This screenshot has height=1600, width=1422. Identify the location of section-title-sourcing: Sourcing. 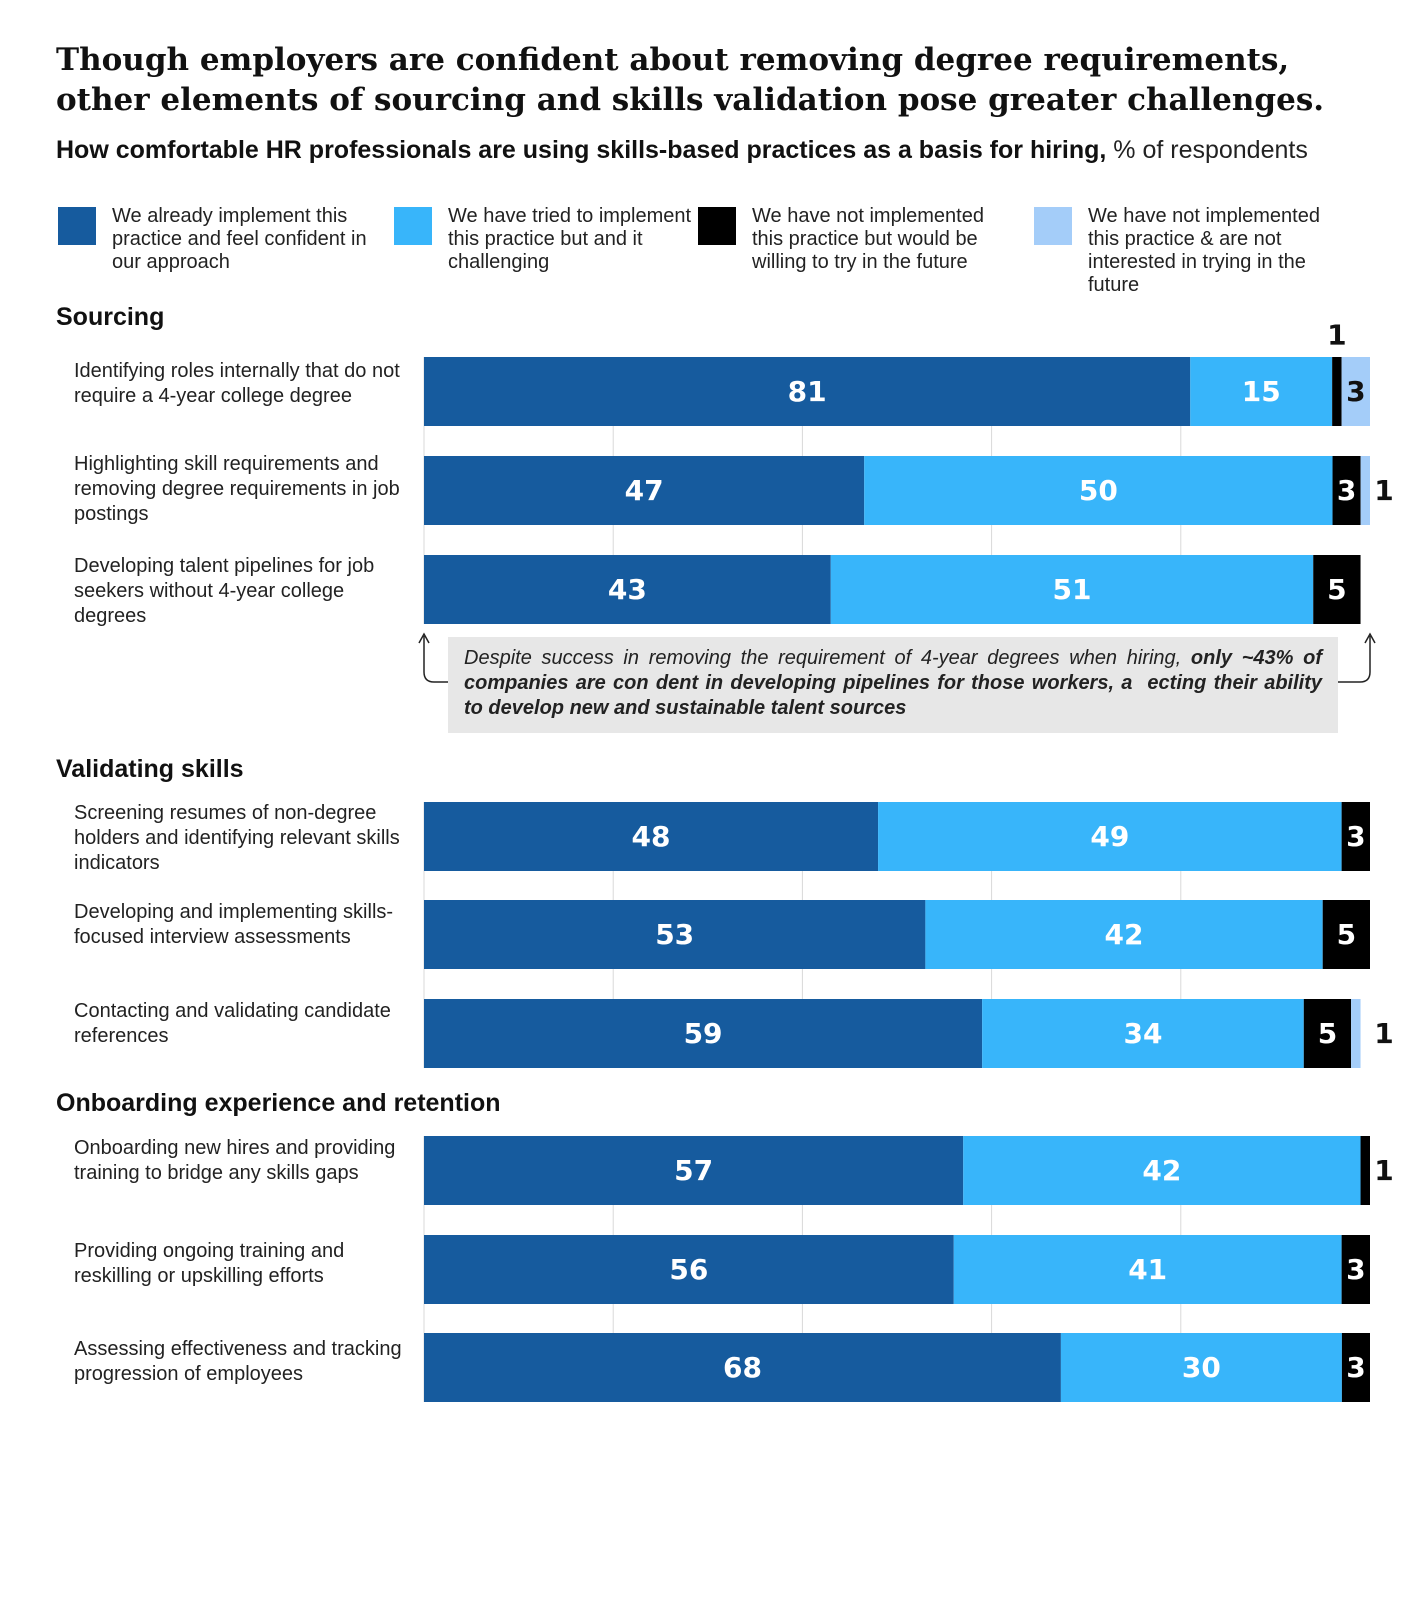
(110, 317).